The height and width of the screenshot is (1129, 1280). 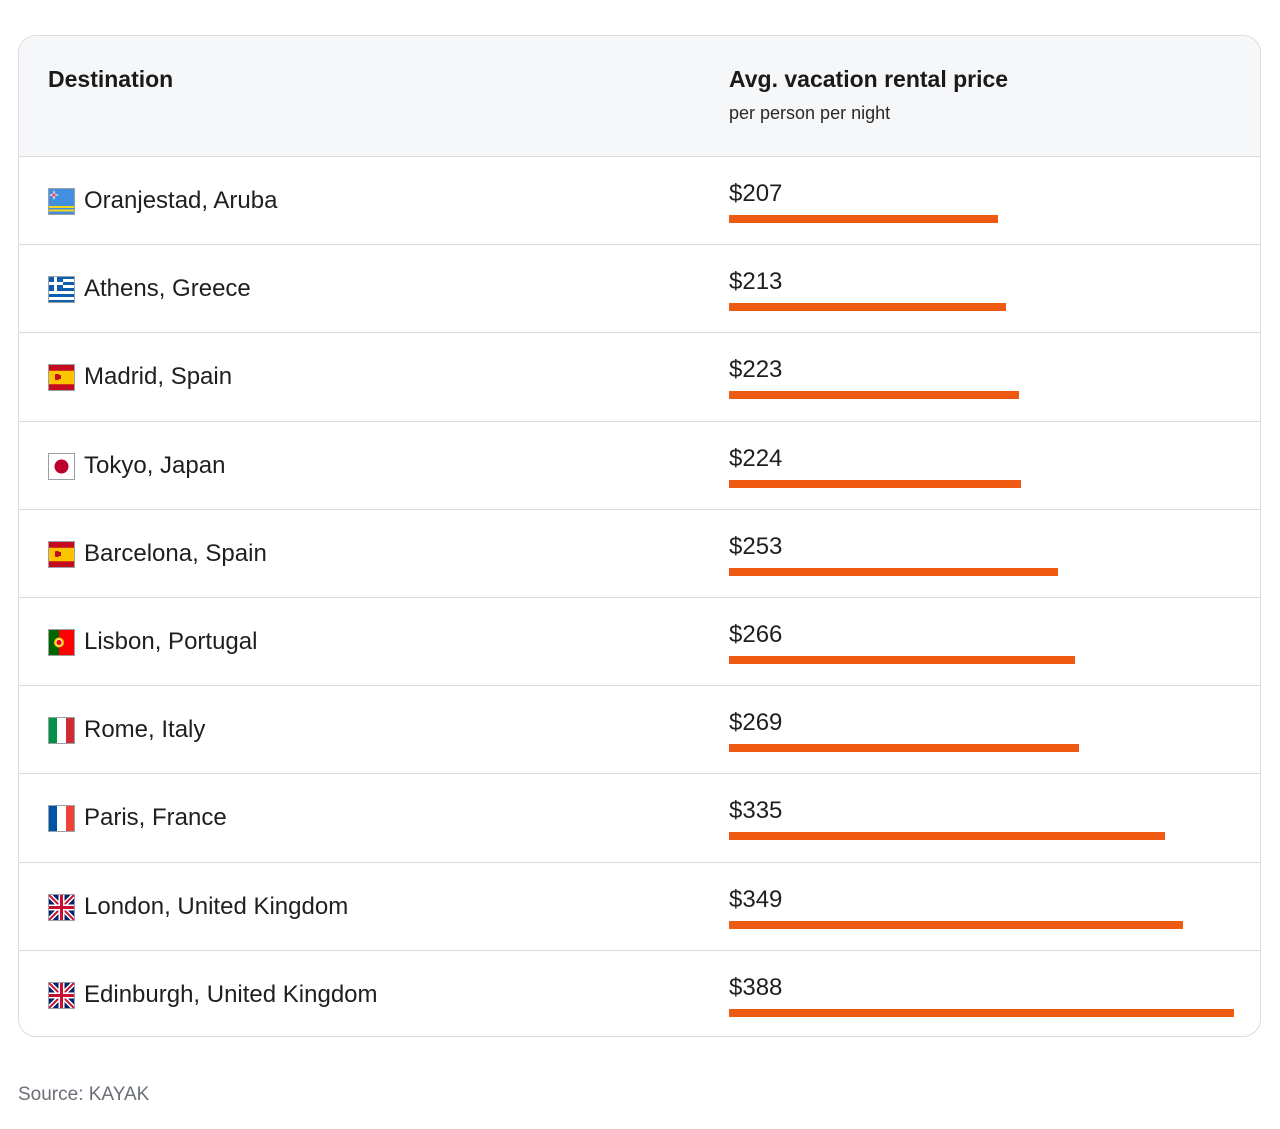 What do you see at coordinates (756, 193) in the screenshot?
I see `price-value-label: $207` at bounding box center [756, 193].